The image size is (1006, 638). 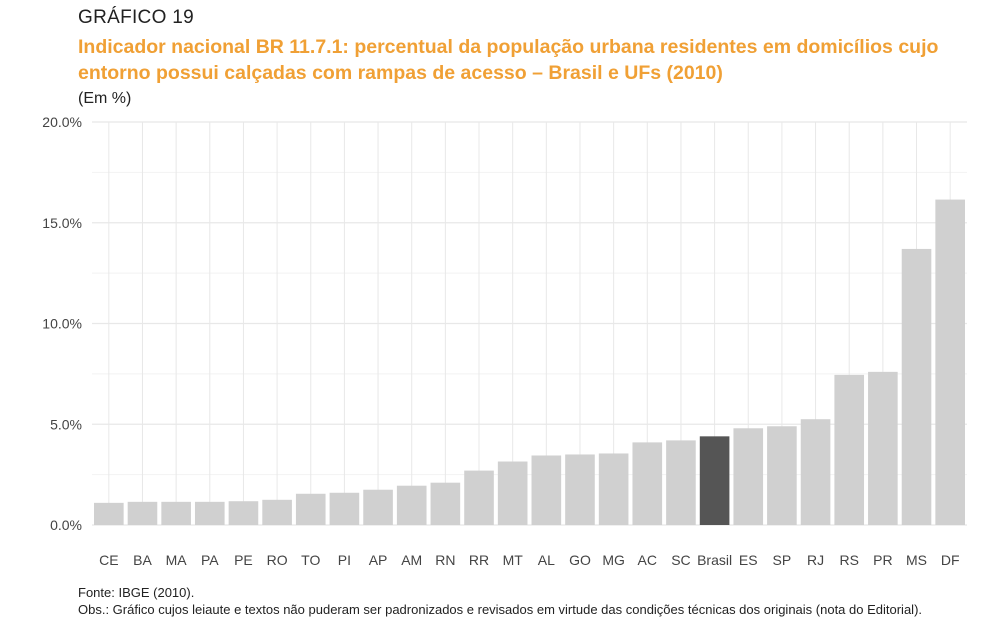 I want to click on x-tick-label: AL, so click(x=546, y=560).